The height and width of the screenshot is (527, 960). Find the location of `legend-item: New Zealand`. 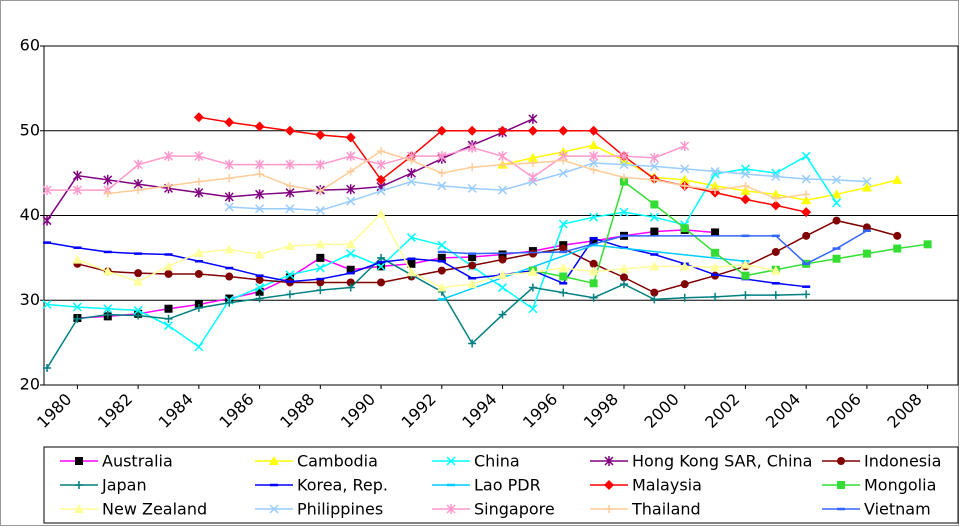

legend-item: New Zealand is located at coordinates (133, 509).